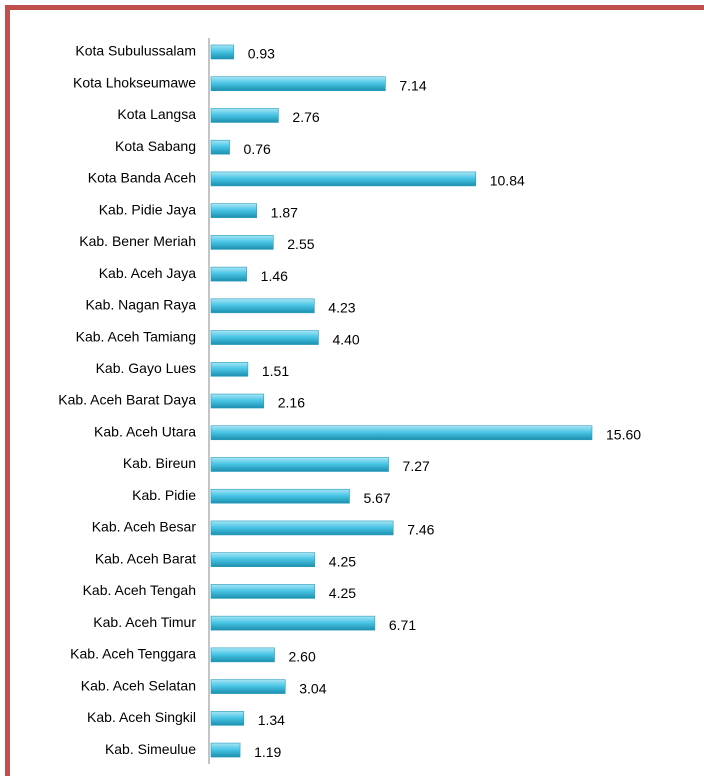  What do you see at coordinates (7, 390) in the screenshot?
I see `frame-left` at bounding box center [7, 390].